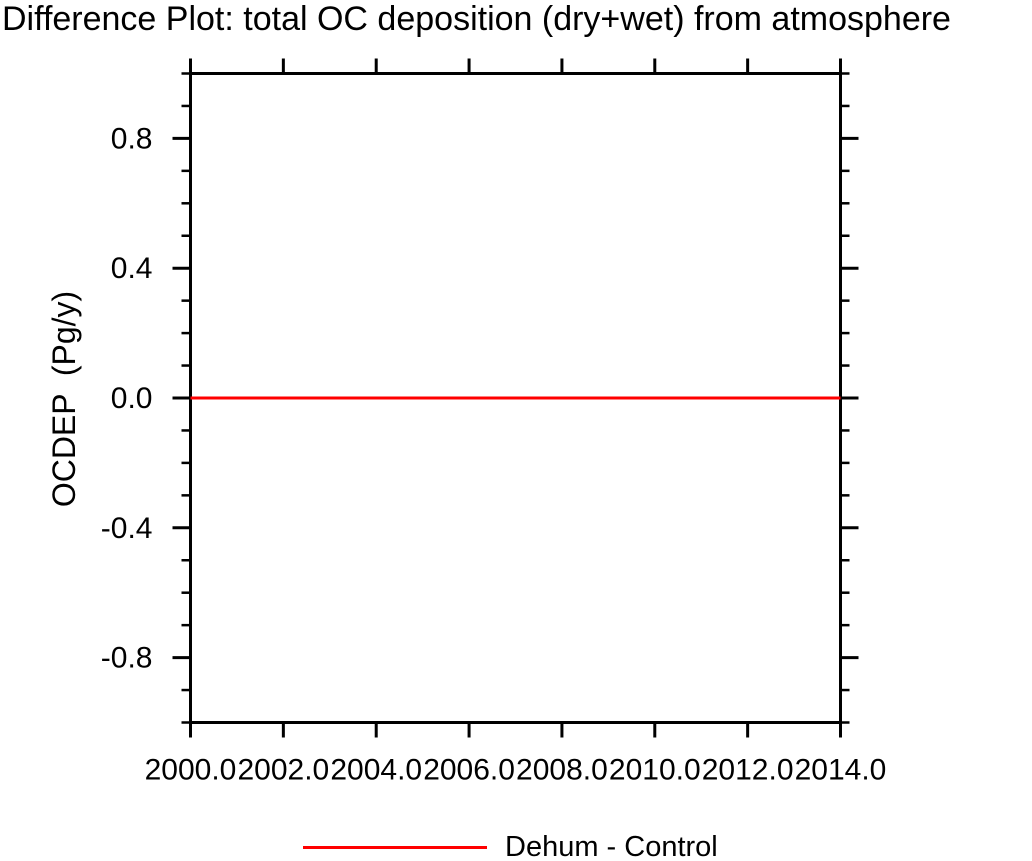 This screenshot has height=861, width=1032. I want to click on legend: Dehum - Control, so click(510, 845).